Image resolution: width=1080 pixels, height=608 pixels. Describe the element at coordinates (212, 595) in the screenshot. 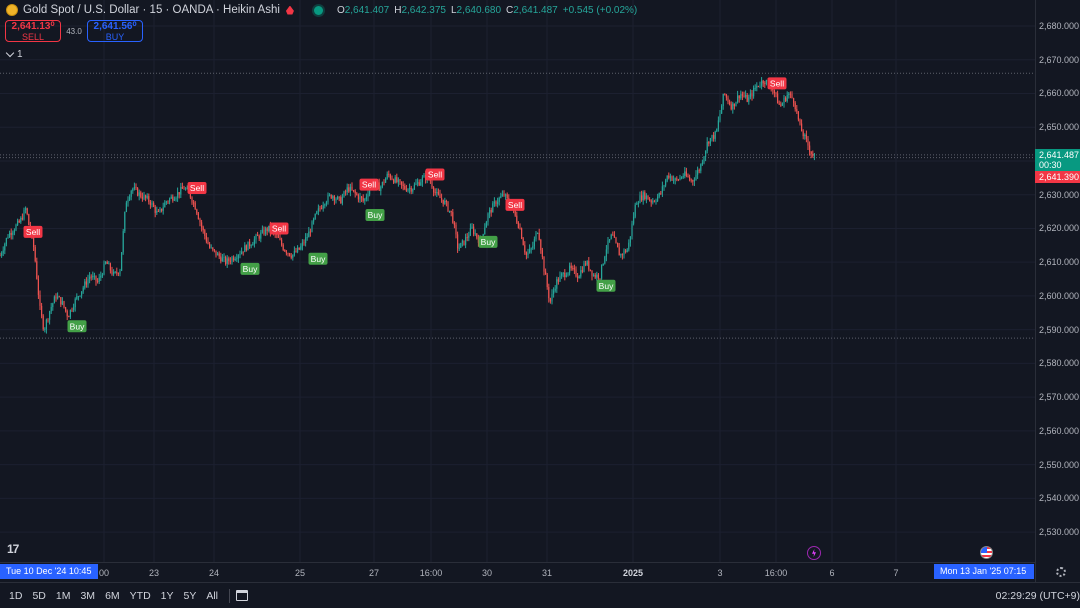

I see `range-all-button: All` at that location.